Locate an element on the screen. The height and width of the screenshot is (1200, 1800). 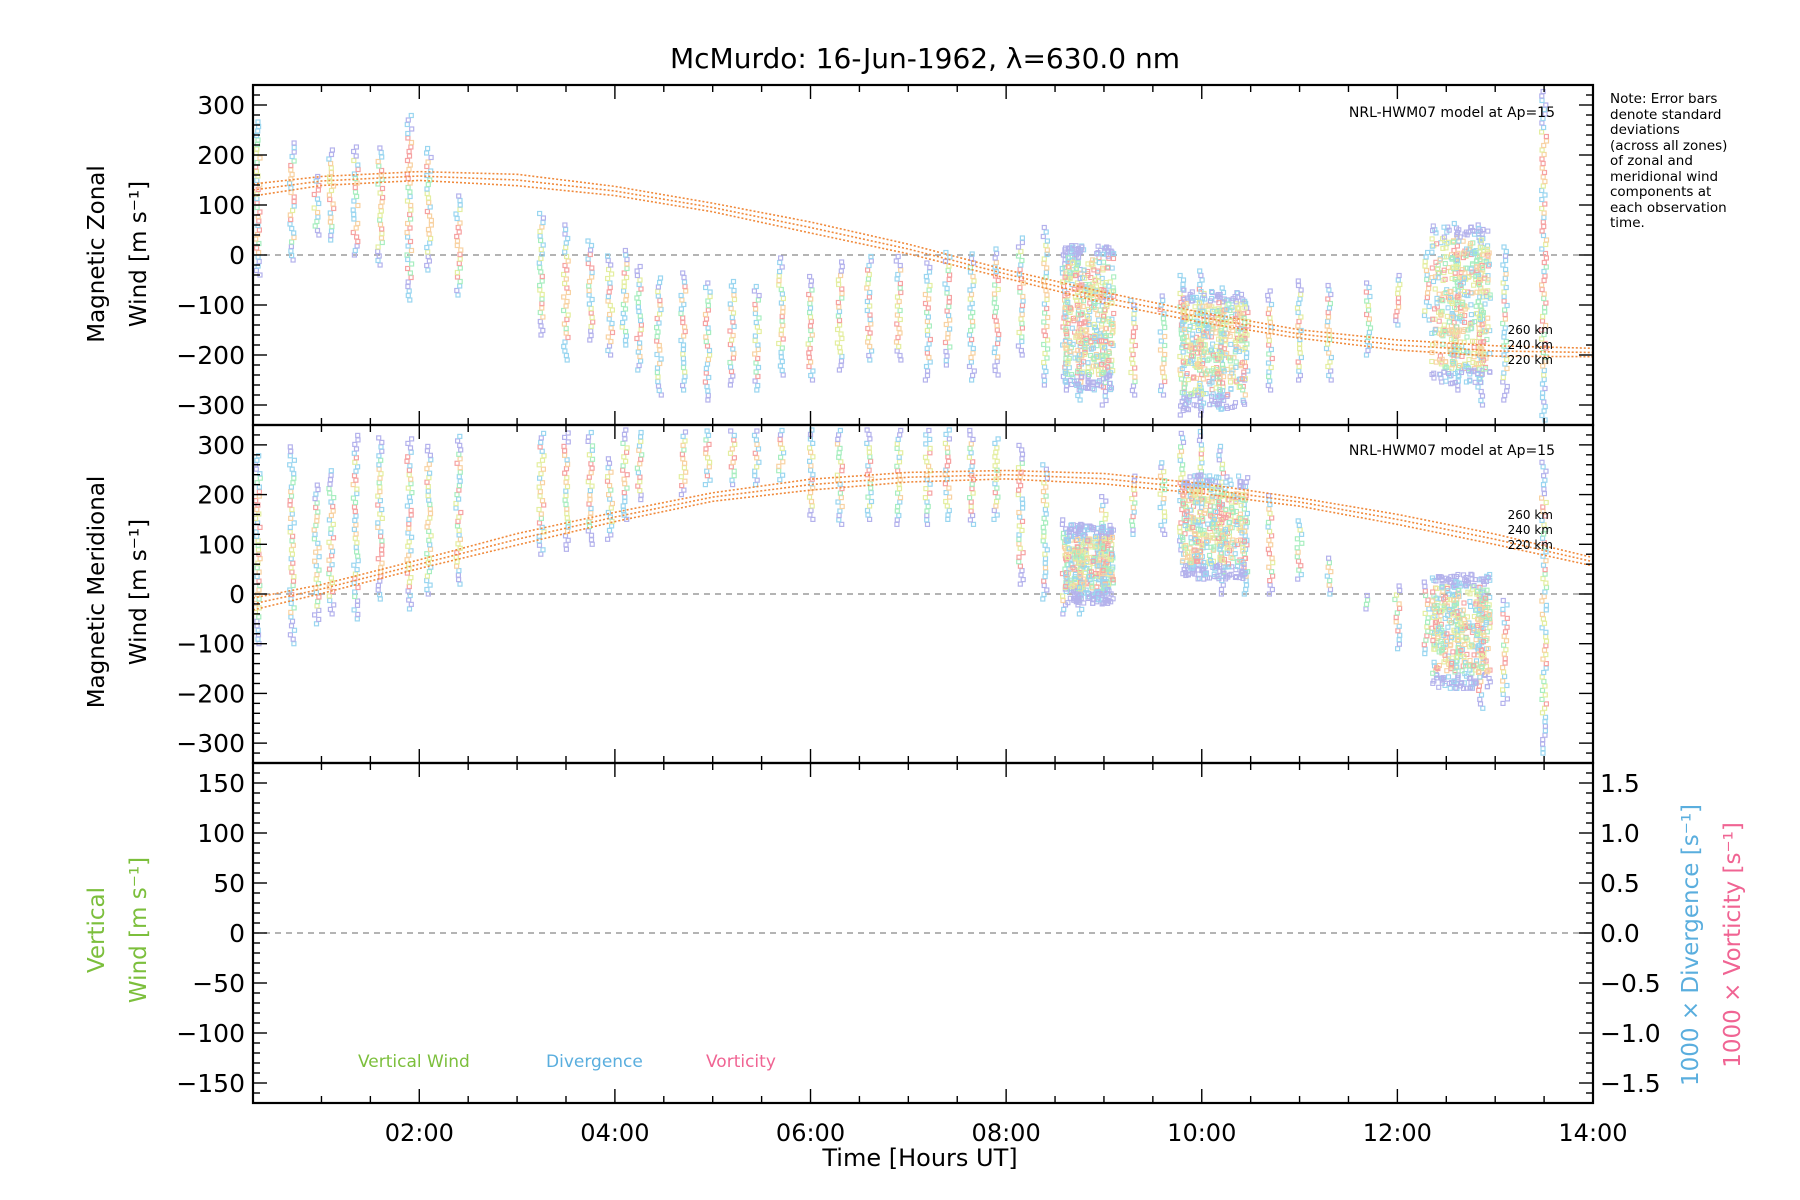
model-curve-220km is located at coordinates (923, 260).